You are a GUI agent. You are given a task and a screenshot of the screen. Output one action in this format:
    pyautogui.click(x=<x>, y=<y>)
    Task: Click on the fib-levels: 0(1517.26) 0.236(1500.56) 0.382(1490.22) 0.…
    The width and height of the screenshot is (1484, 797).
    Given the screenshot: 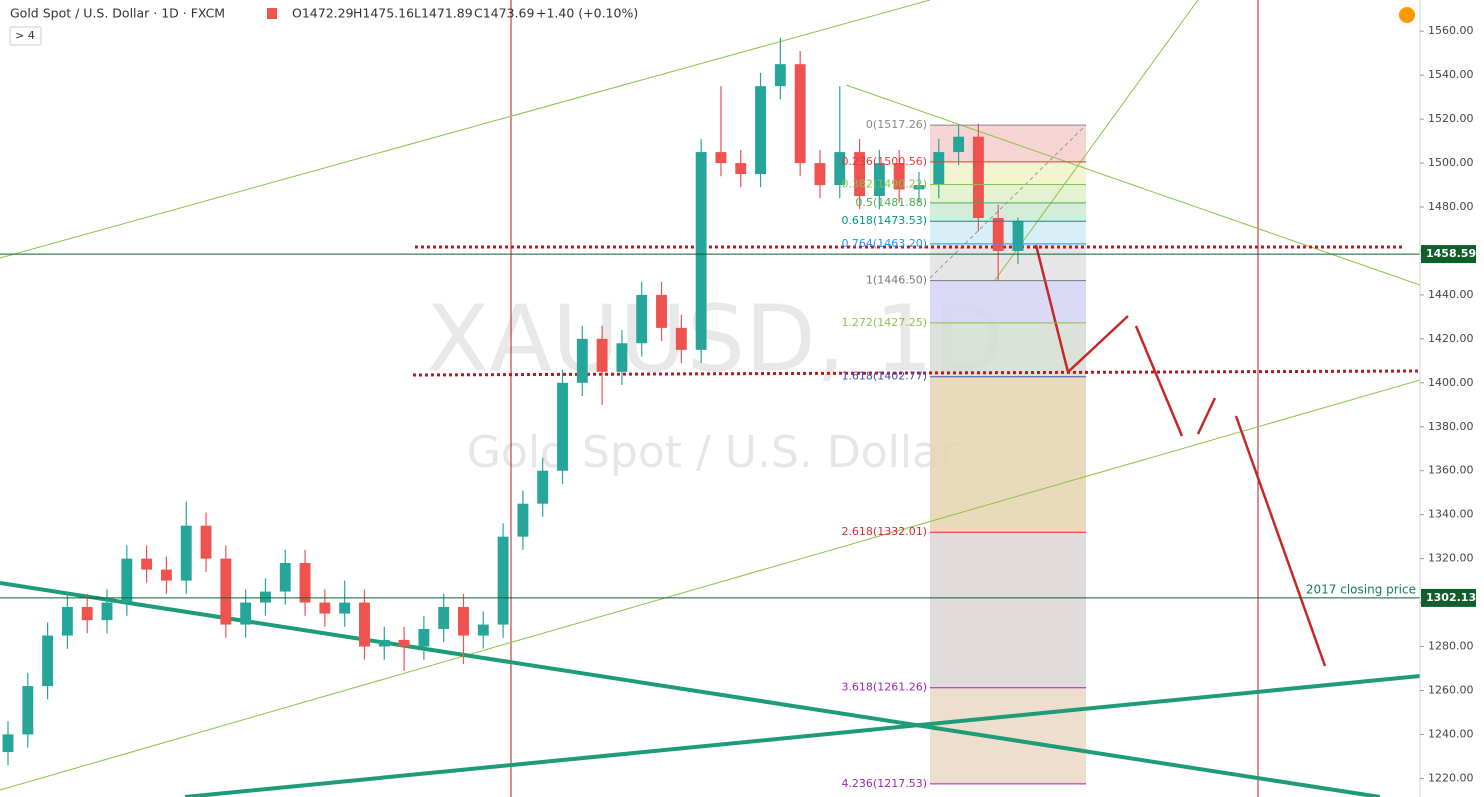 What is the action you would take?
    pyautogui.click(x=963, y=454)
    